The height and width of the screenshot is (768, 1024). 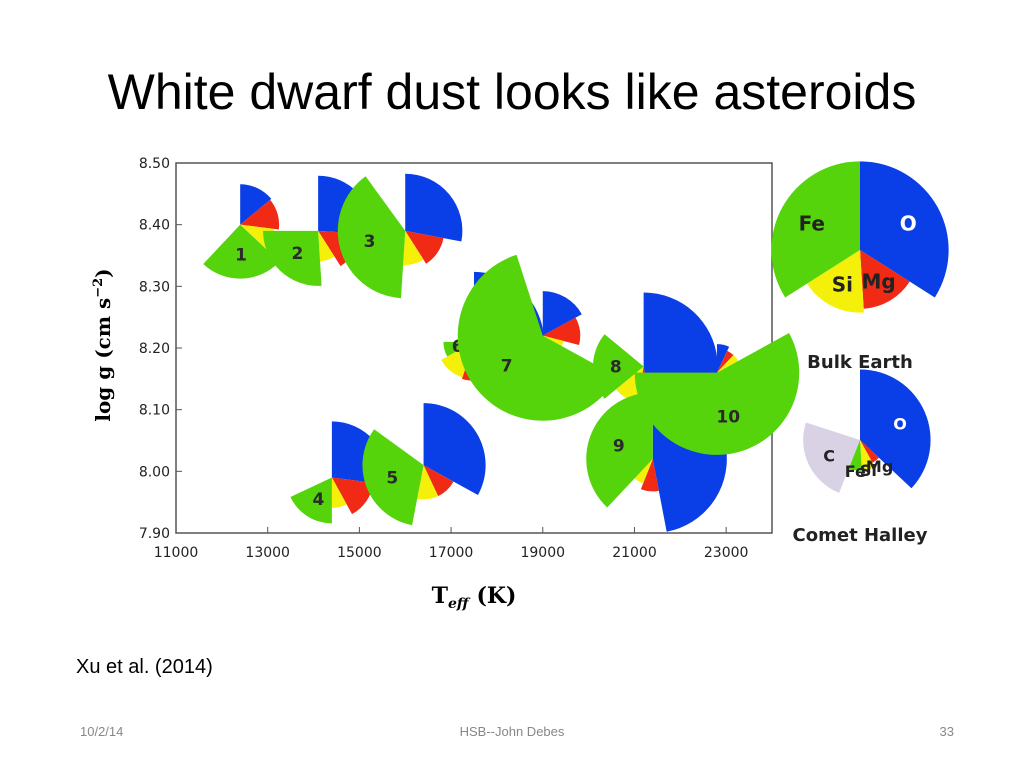 I want to click on star-2-label: 2, so click(x=297, y=254).